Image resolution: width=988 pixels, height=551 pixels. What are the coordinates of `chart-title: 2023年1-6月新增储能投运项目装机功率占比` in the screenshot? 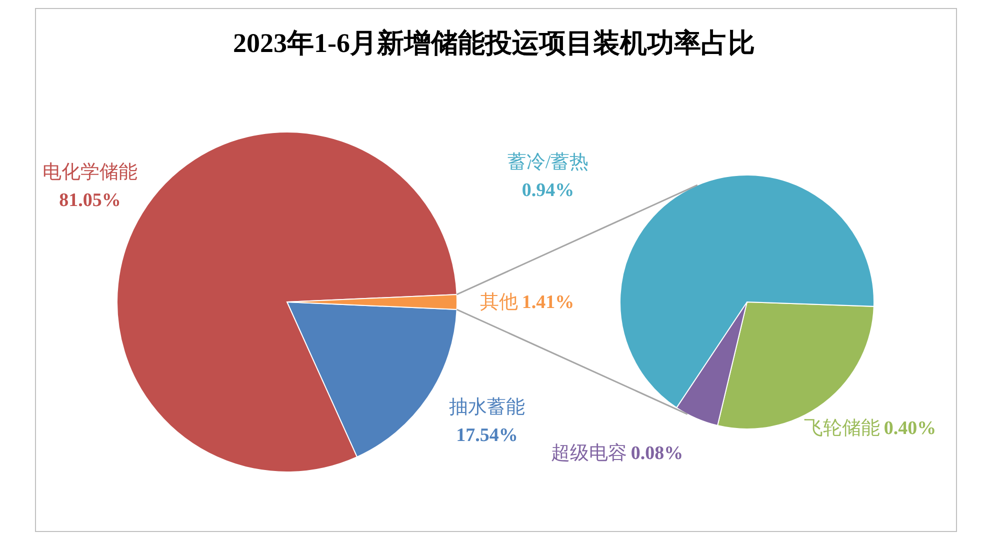 It's located at (494, 43).